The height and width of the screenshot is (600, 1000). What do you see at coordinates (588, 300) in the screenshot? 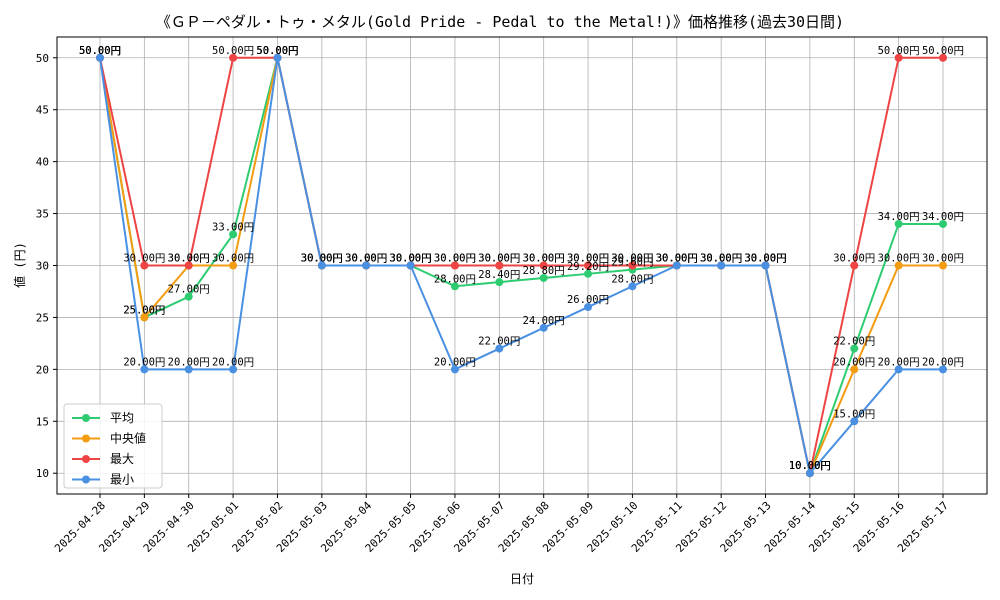
I see `data-label: 26.00円` at bounding box center [588, 300].